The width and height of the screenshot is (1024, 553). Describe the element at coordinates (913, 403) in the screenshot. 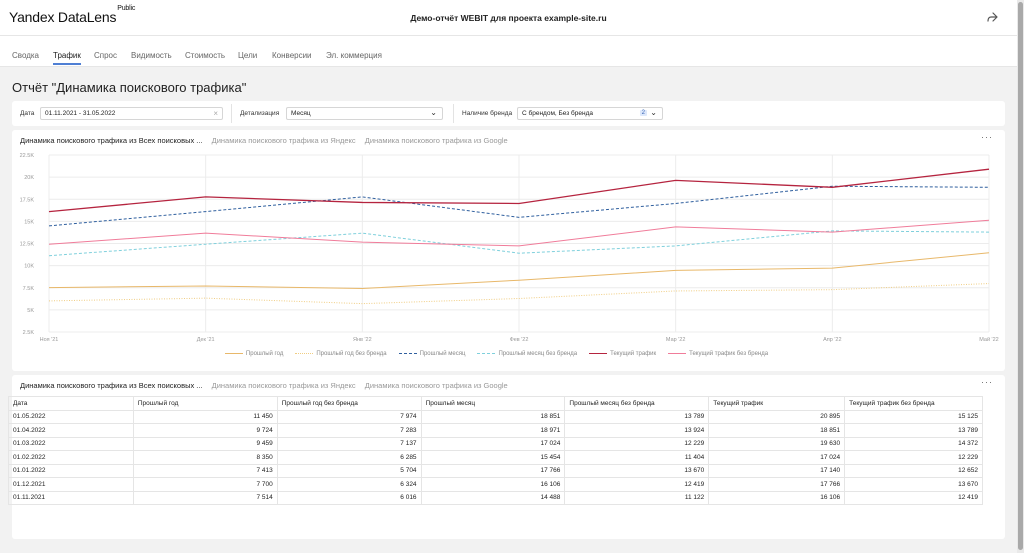

I see `column-header: Текущий трафик без бренда` at that location.